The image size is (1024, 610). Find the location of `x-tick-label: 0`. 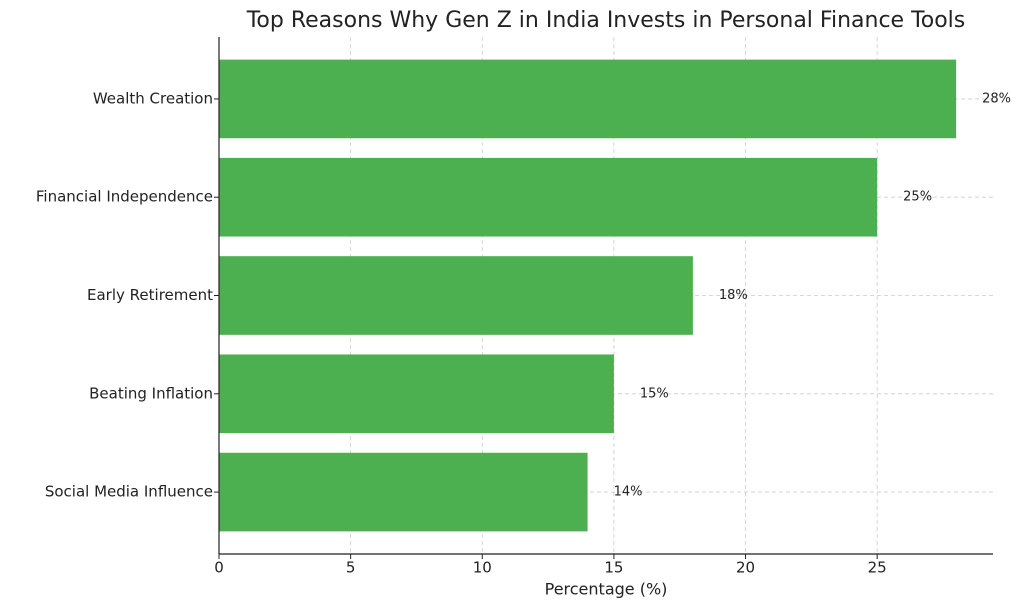

x-tick-label: 0 is located at coordinates (219, 568).